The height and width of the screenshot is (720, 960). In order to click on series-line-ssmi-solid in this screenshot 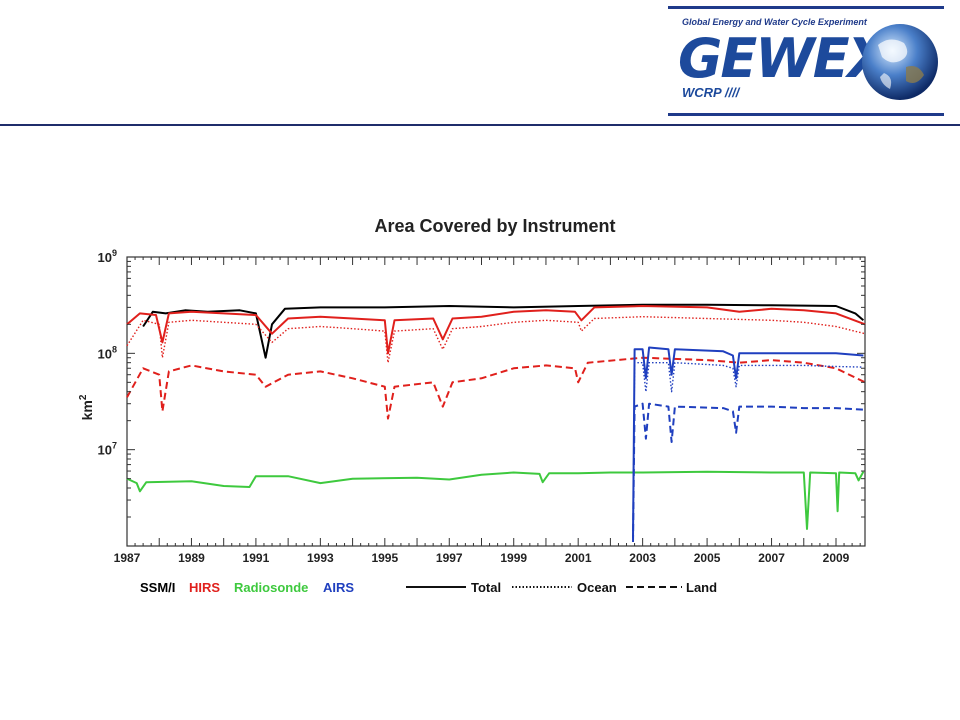, I will do `click(503, 331)`.